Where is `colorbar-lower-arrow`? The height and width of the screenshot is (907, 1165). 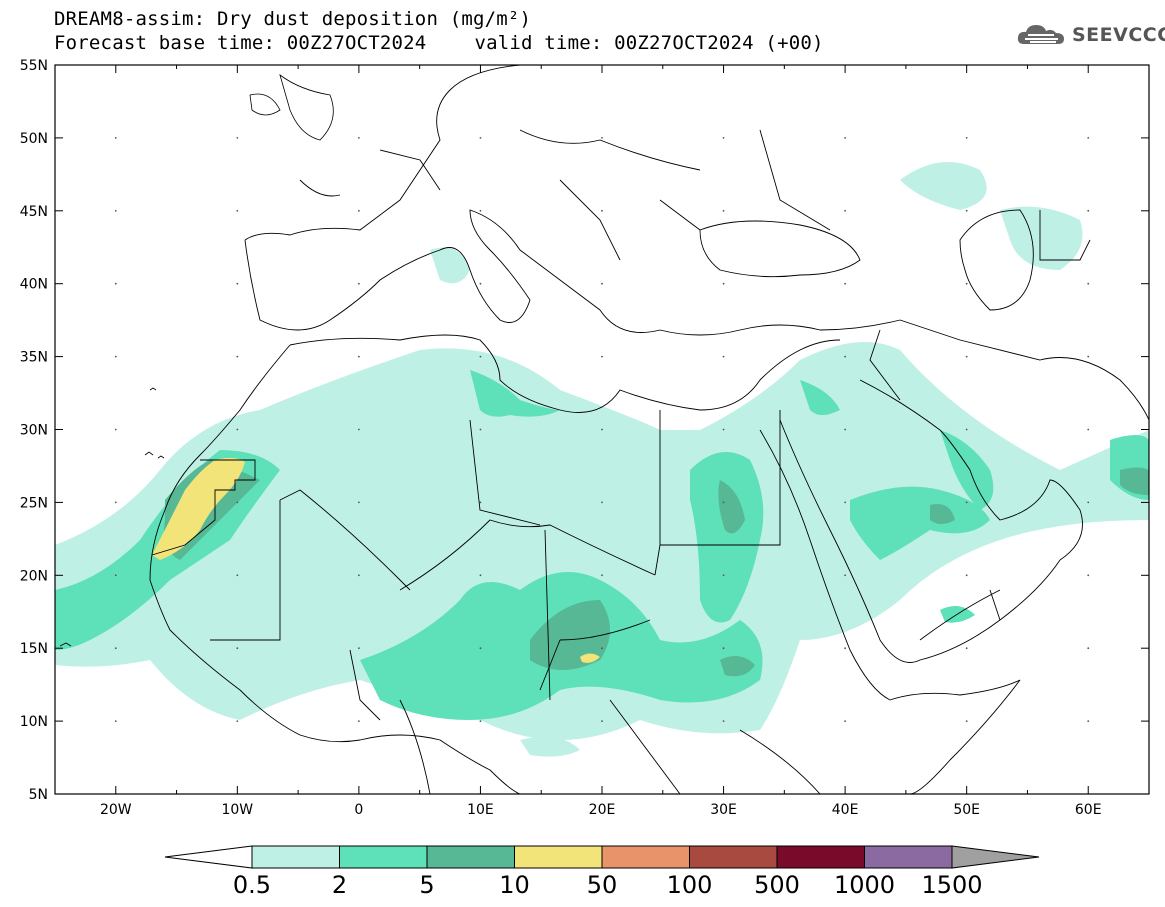 colorbar-lower-arrow is located at coordinates (208, 857).